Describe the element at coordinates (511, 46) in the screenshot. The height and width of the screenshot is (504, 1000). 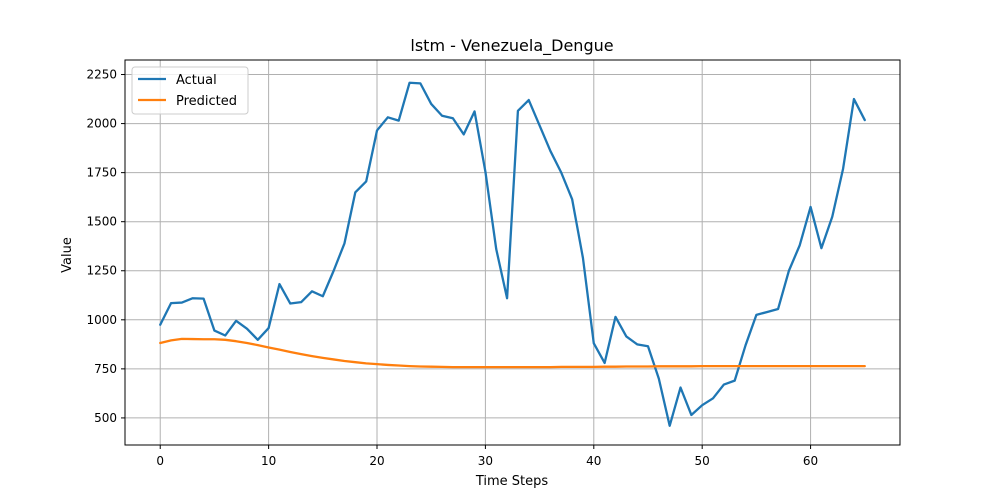
I see `chart-title: lstm - Venezuela_Dengue` at that location.